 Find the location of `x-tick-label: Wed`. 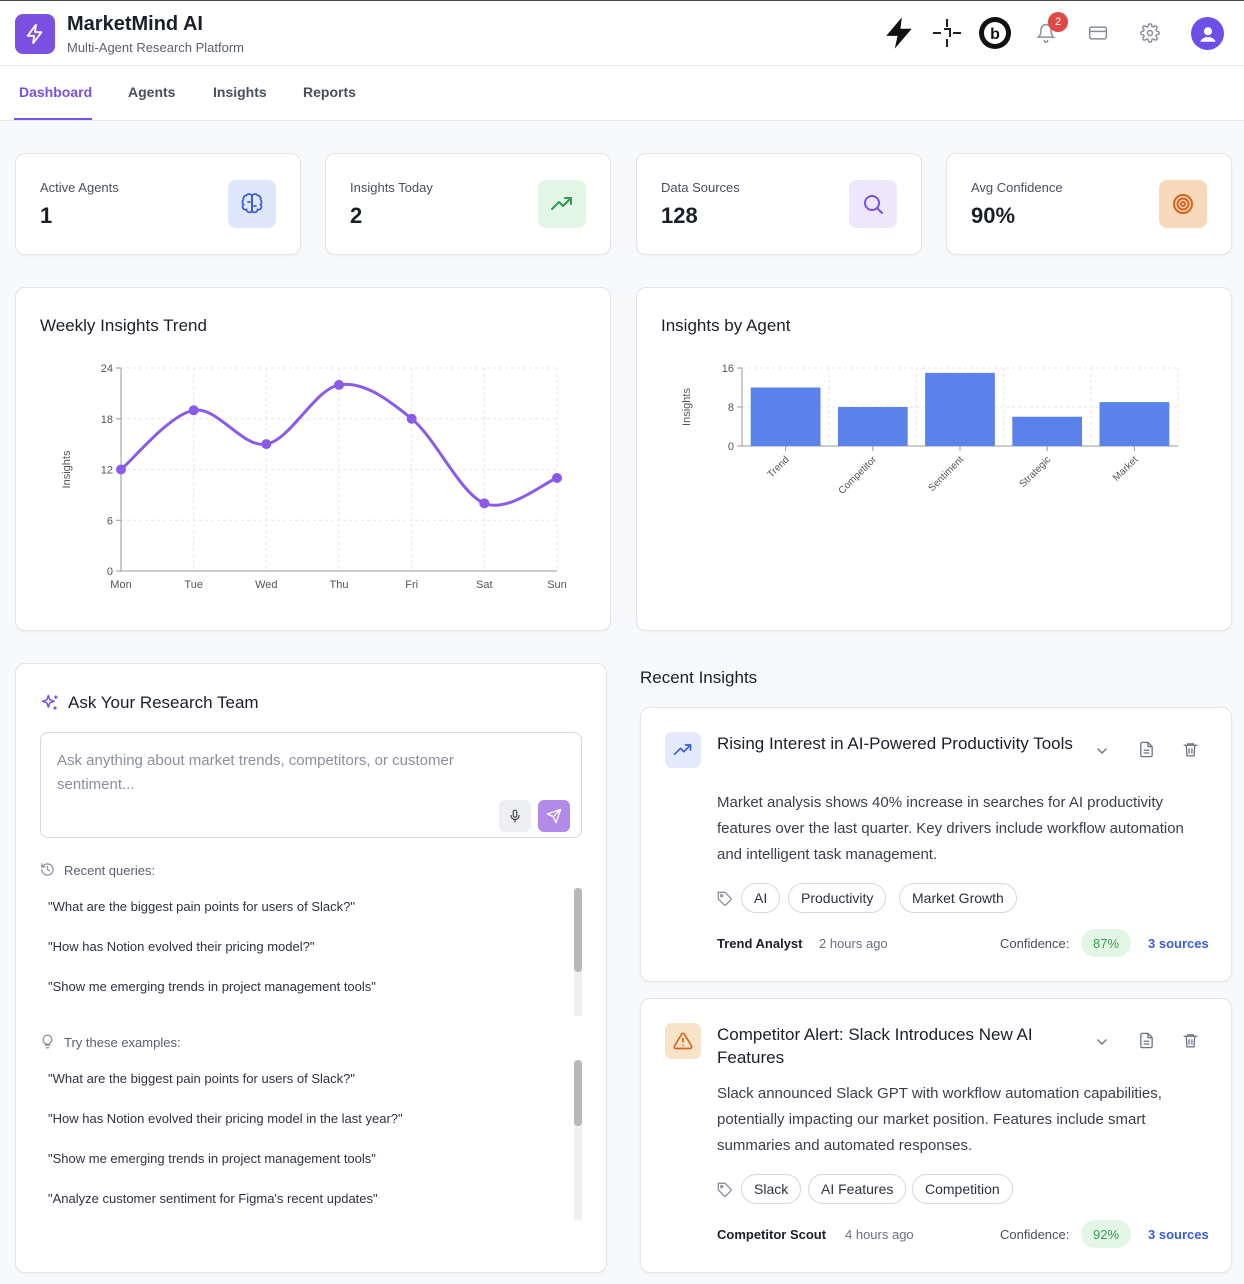

x-tick-label: Wed is located at coordinates (266, 585).